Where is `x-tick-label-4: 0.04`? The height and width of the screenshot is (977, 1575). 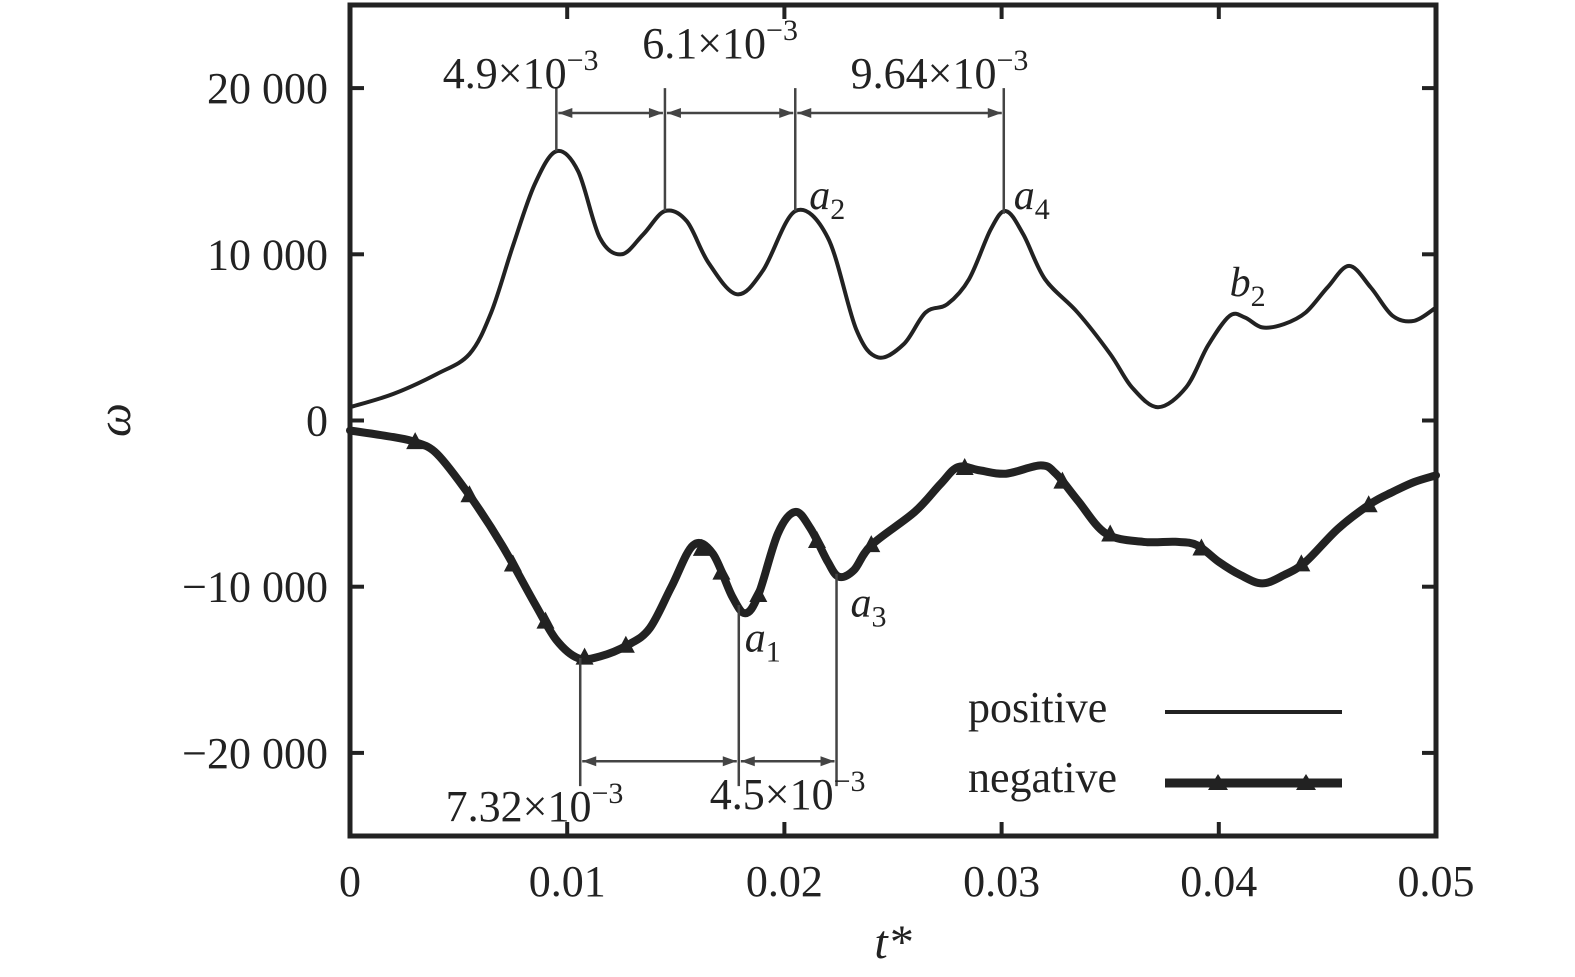
x-tick-label-4: 0.04 is located at coordinates (1218, 881).